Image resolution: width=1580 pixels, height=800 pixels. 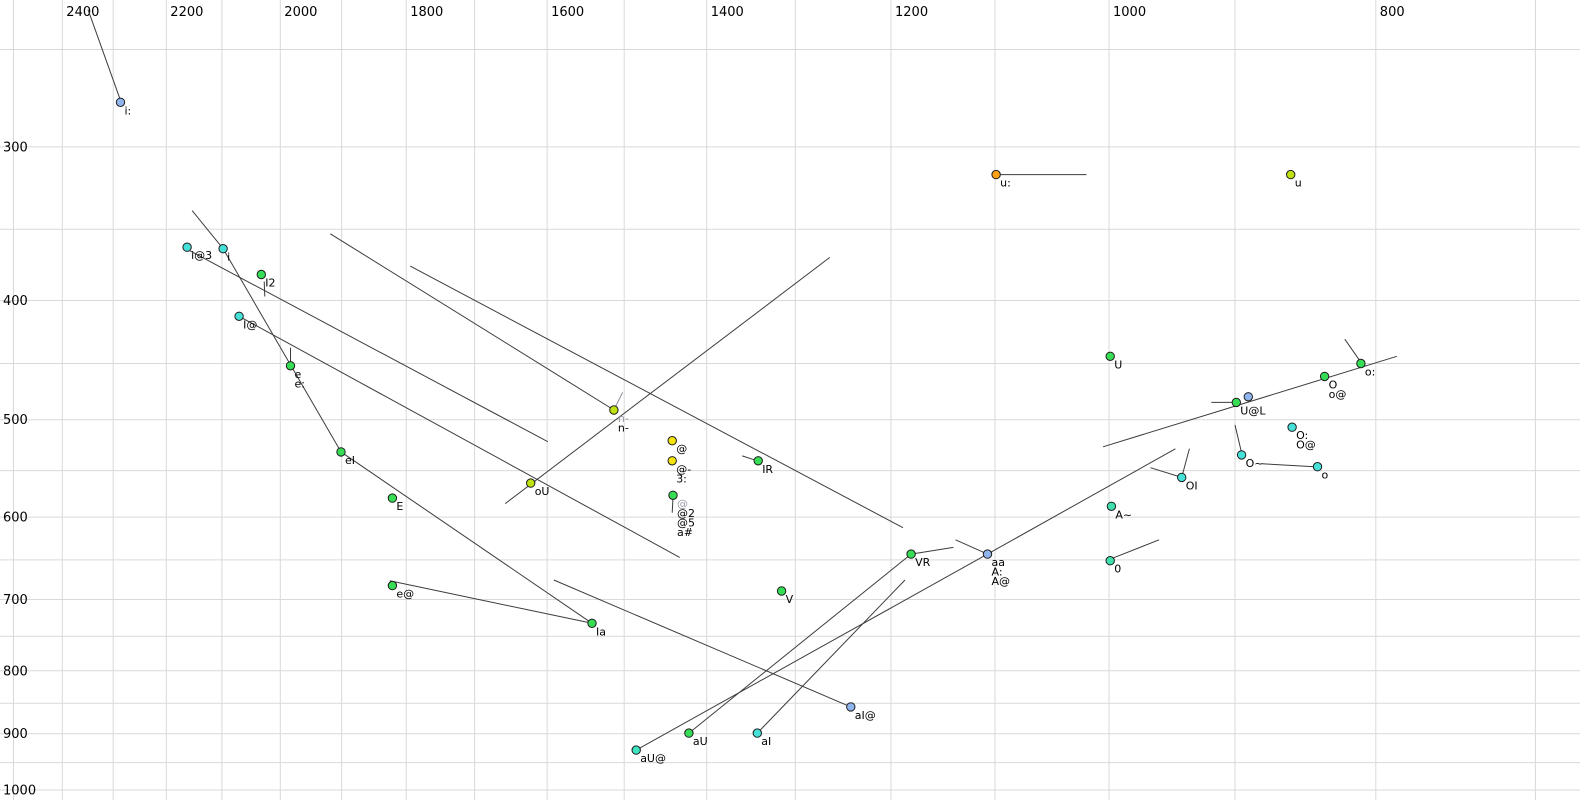 I want to click on point-I2: I2, so click(x=266, y=279).